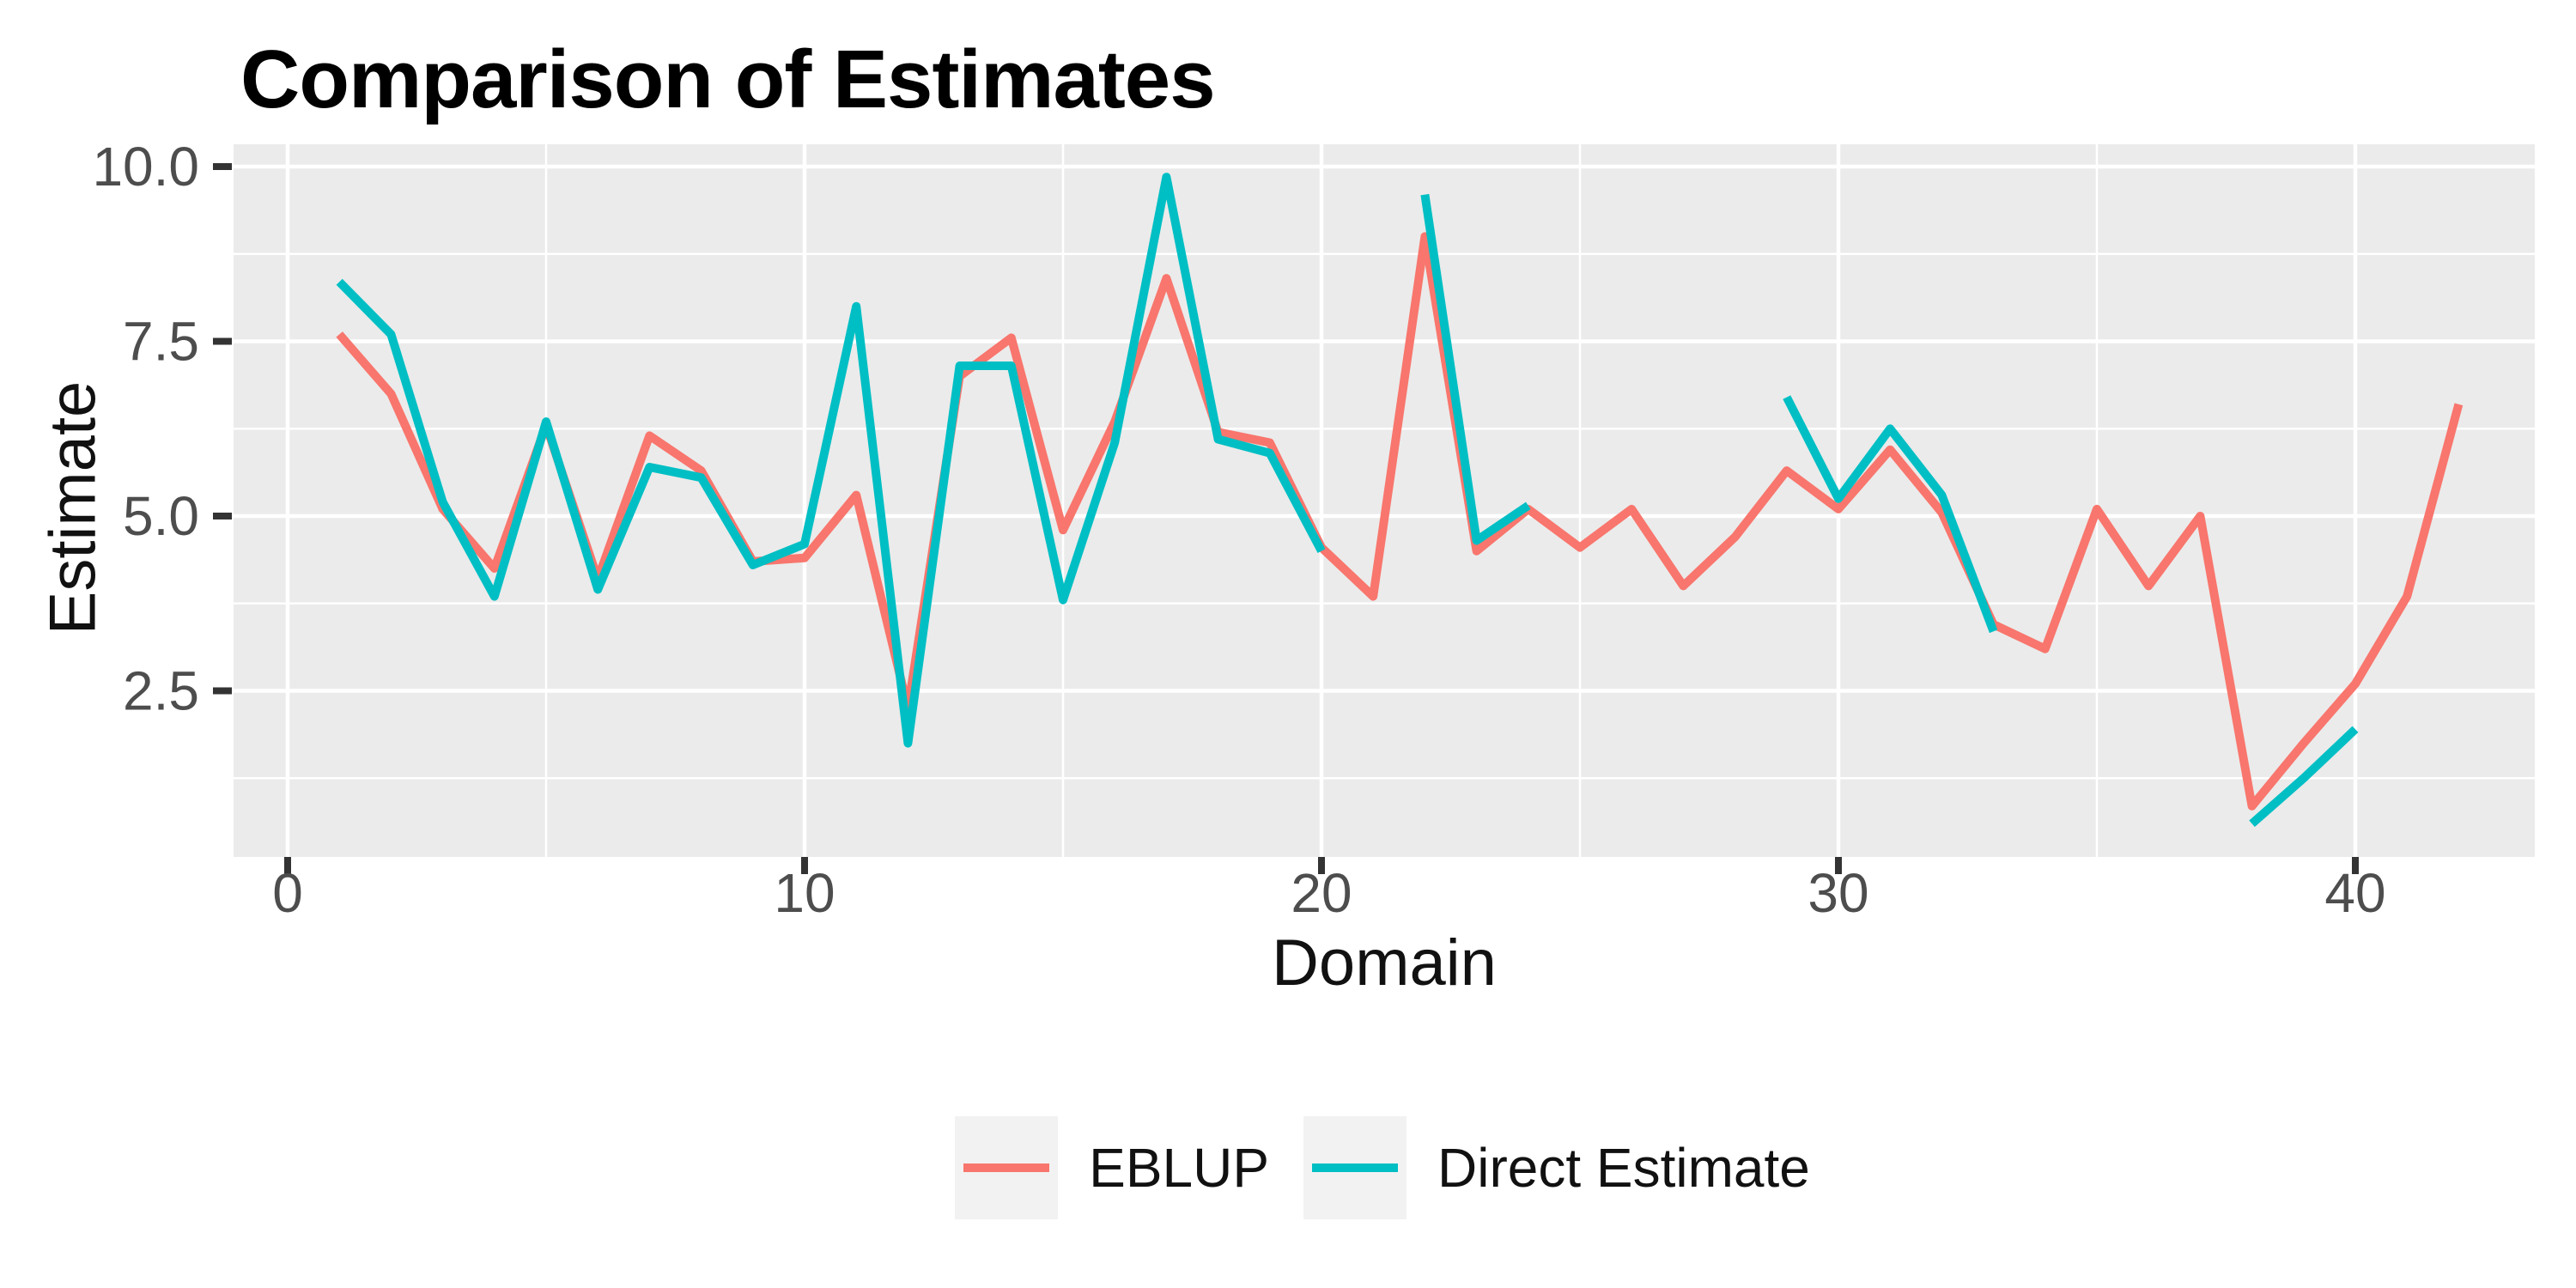  What do you see at coordinates (1385, 963) in the screenshot?
I see `x-axis-title: Domain` at bounding box center [1385, 963].